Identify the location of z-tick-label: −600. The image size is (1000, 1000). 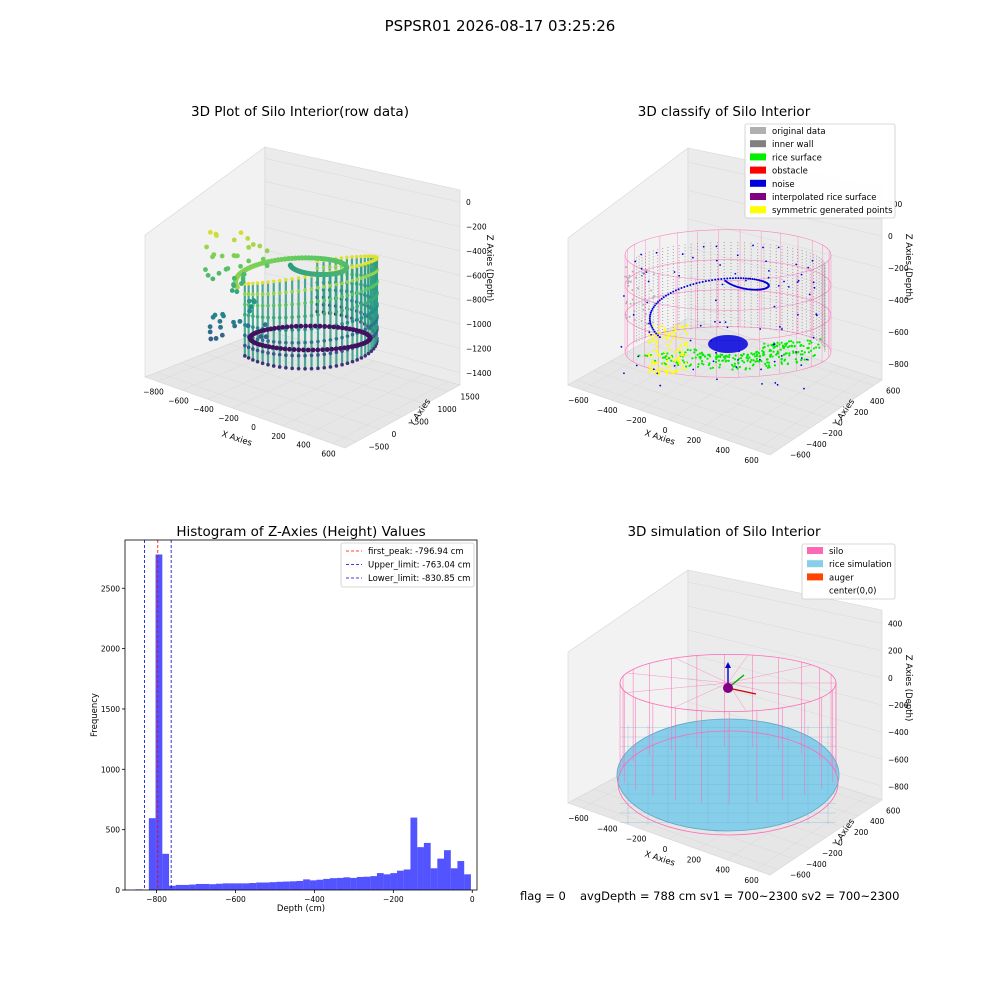
(898, 332).